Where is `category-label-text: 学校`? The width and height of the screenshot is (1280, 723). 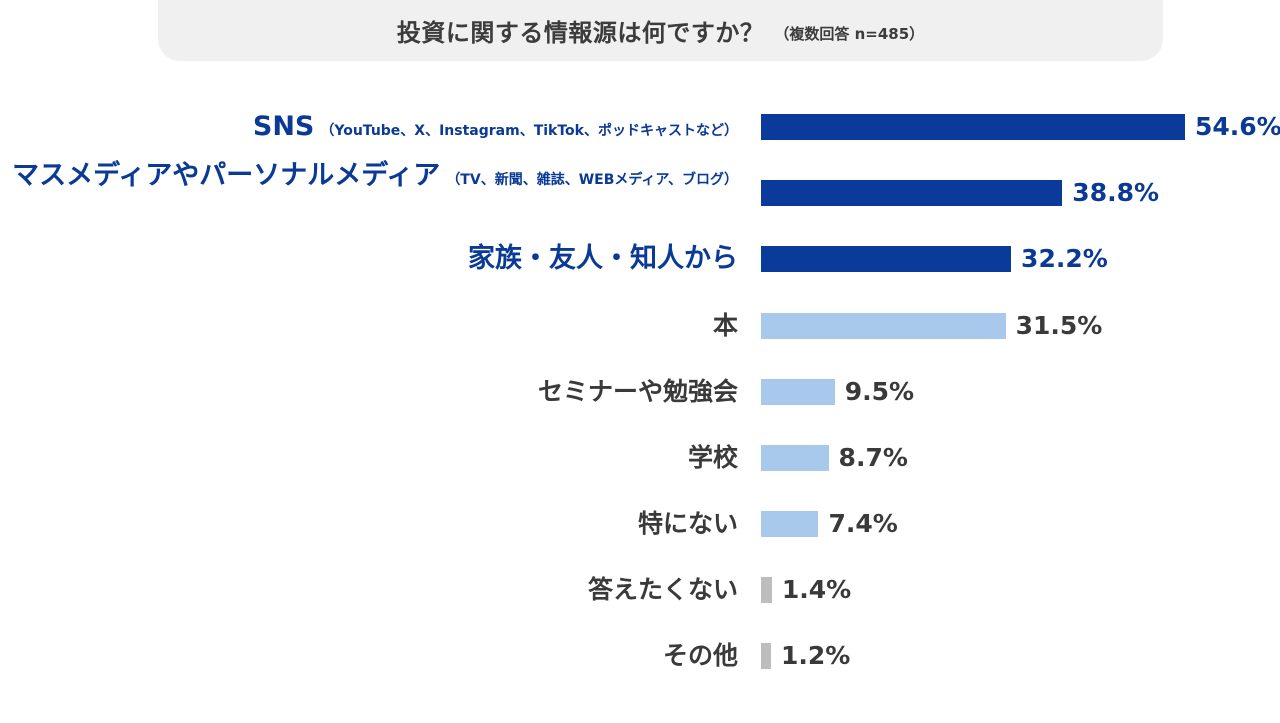 category-label-text: 学校 is located at coordinates (712, 457).